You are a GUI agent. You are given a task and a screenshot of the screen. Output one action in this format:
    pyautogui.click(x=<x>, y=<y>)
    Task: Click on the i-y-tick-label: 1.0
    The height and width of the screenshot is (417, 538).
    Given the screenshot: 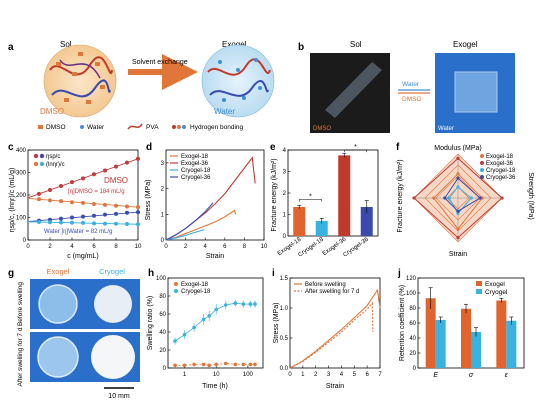 What is the action you would take?
    pyautogui.click(x=284, y=309)
    